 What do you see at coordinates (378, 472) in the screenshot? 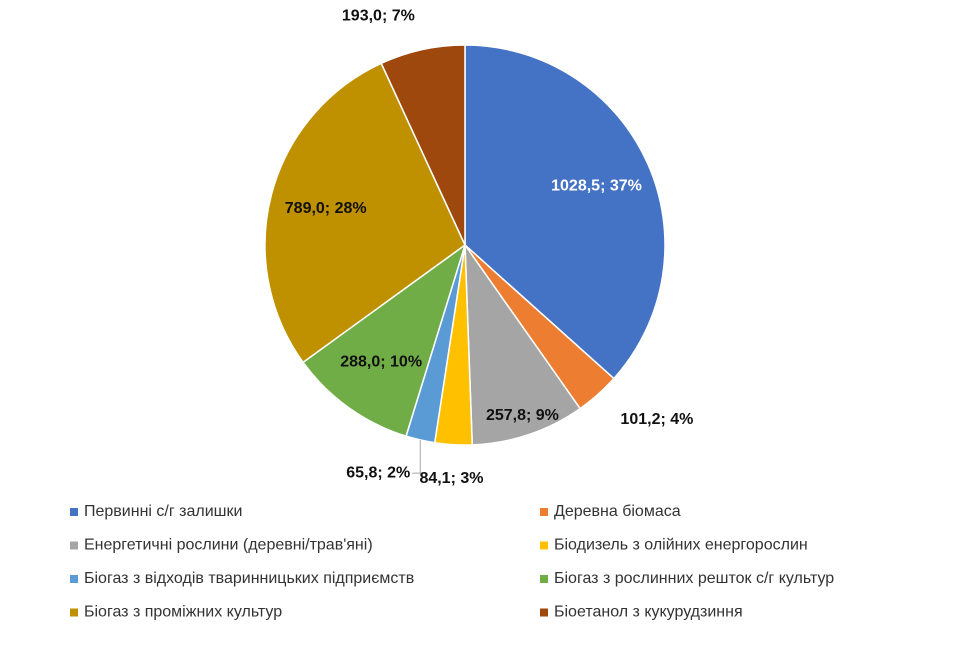
I see `data-label: 65,8; 2%` at bounding box center [378, 472].